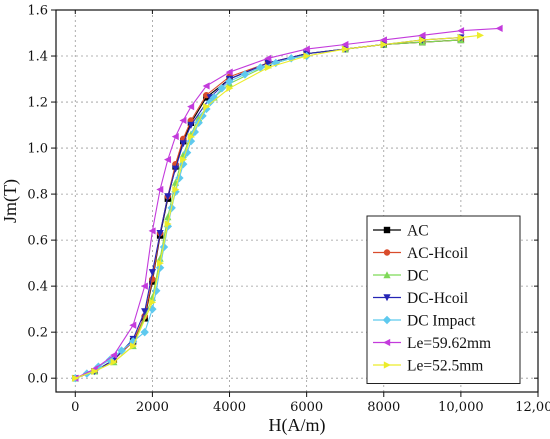  What do you see at coordinates (229, 407) in the screenshot?
I see `x-tick-label: 4000` at bounding box center [229, 407].